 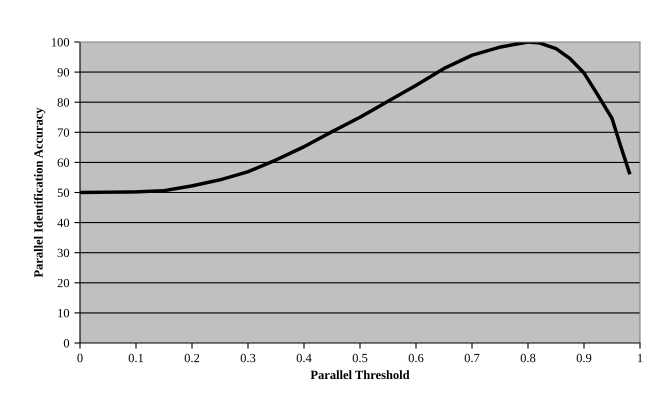 What do you see at coordinates (304, 358) in the screenshot?
I see `x-tick-label: 0.4` at bounding box center [304, 358].